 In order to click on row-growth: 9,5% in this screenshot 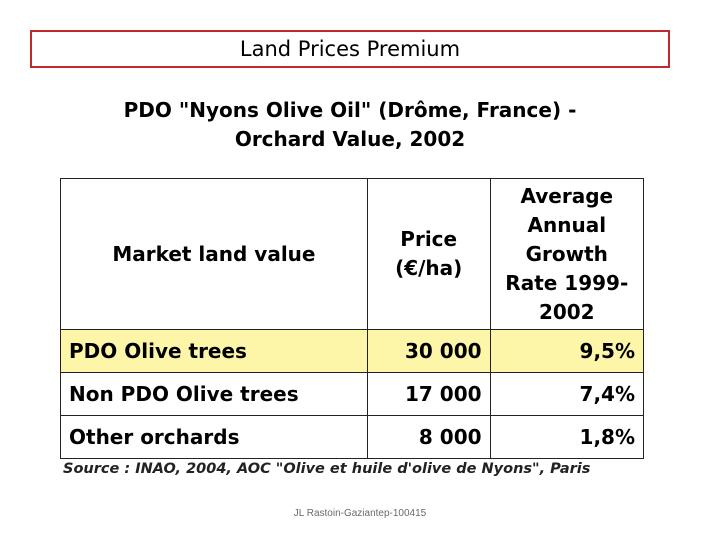, I will do `click(567, 351)`.